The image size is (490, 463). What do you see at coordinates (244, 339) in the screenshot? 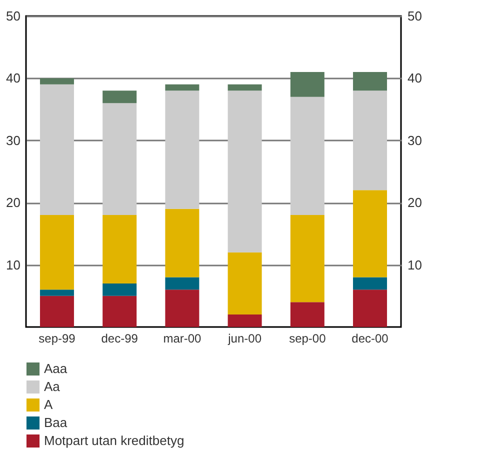
I see `x-tick-label: jun-00` at bounding box center [244, 339].